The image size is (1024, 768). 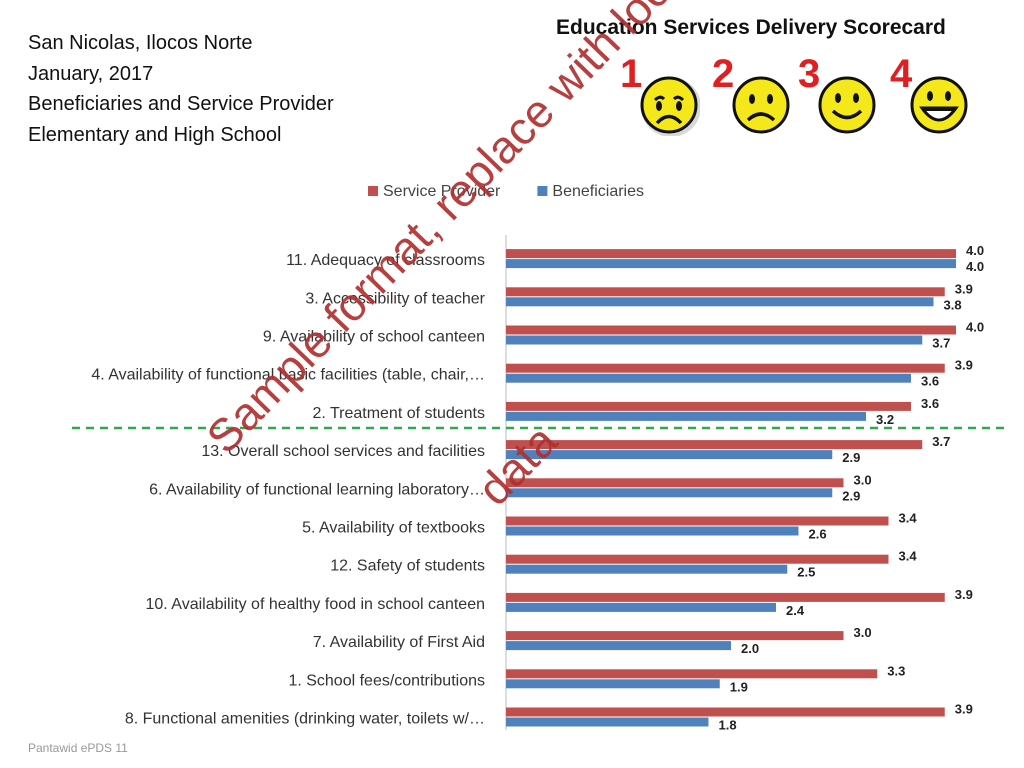 What do you see at coordinates (728, 724) in the screenshot?
I see `data-label: 1.8` at bounding box center [728, 724].